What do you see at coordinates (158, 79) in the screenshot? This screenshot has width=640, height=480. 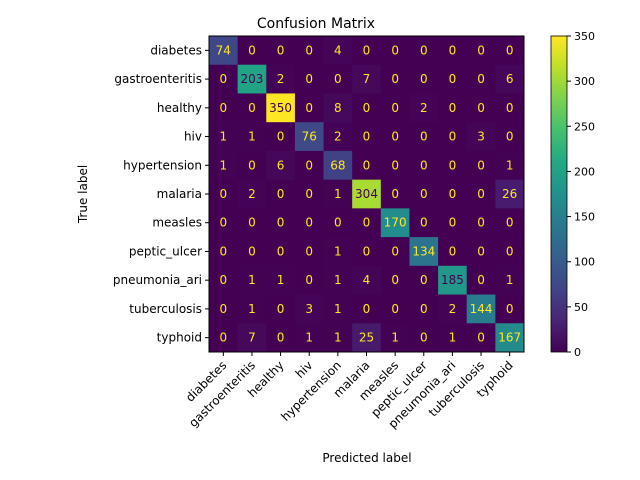 I see `y-tick-label: gastroenteritis` at bounding box center [158, 79].